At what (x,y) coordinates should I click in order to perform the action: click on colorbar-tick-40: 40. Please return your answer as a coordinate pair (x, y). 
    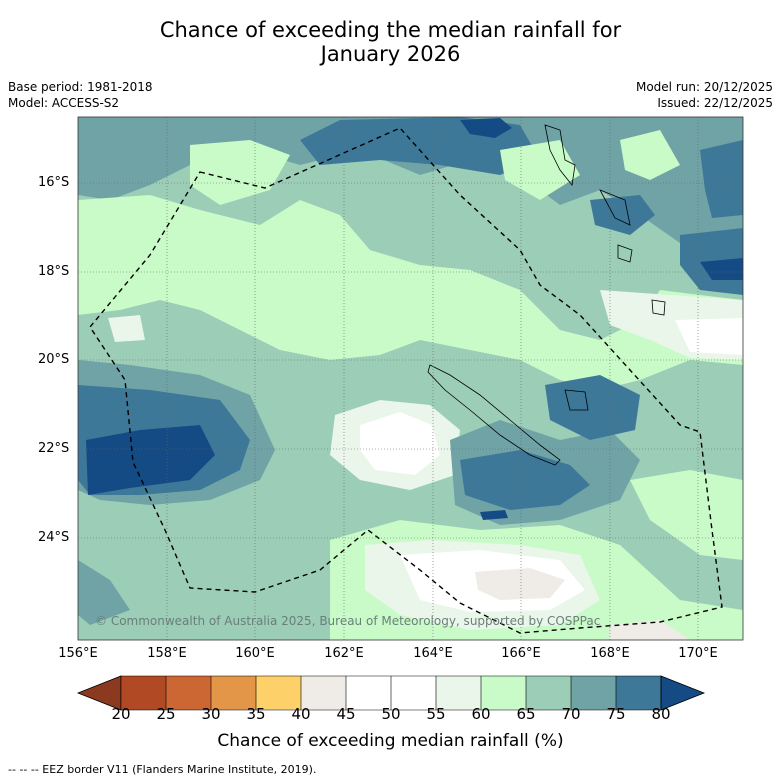
    Looking at the image, I should click on (301, 714).